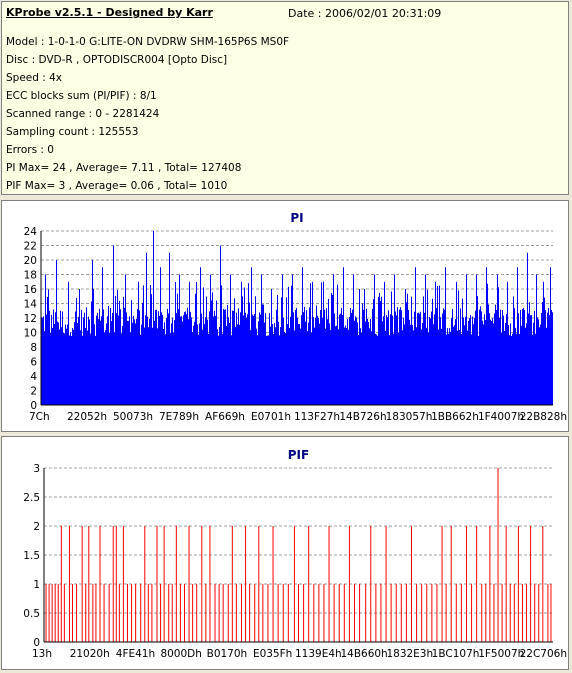 This screenshot has width=572, height=673. Describe the element at coordinates (227, 654) in the screenshot. I see `x-tick-label: B0170h` at that location.